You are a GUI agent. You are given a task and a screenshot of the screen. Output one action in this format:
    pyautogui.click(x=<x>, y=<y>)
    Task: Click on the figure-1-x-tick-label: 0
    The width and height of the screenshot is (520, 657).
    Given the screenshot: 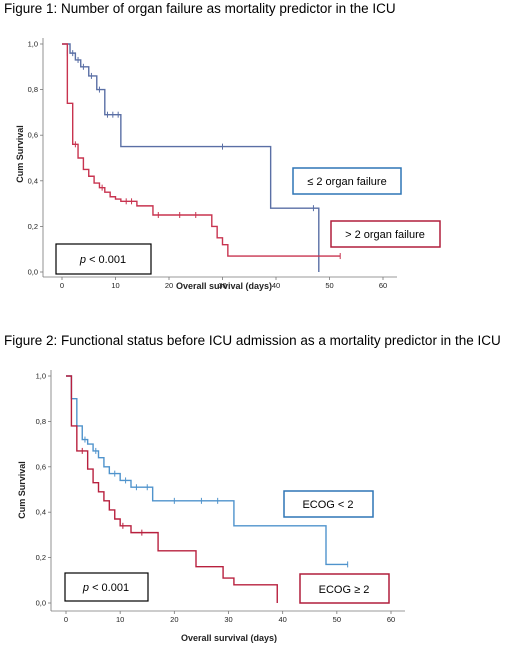 What is the action you would take?
    pyautogui.click(x=62, y=285)
    